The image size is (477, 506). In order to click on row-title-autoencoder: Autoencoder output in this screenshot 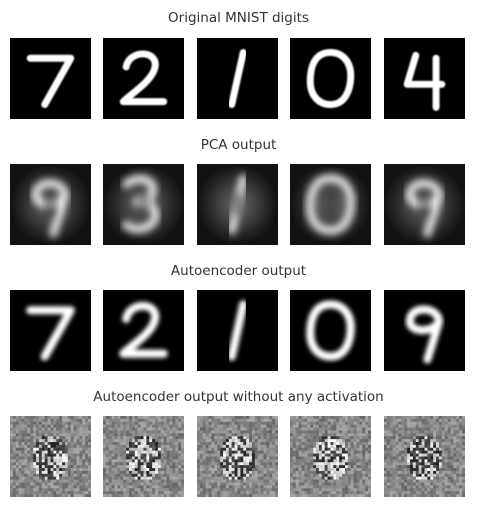, I will do `click(238, 271)`.